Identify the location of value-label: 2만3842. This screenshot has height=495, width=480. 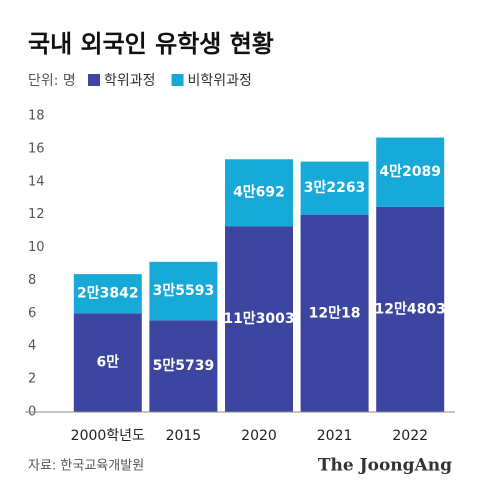
(108, 294).